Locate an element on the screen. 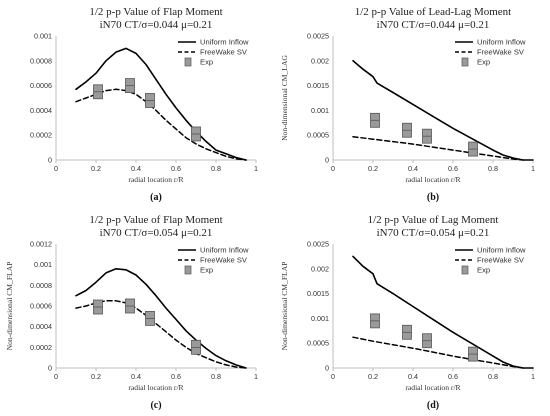 This screenshot has height=416, width=550. panel-label: (a) is located at coordinates (156, 197).